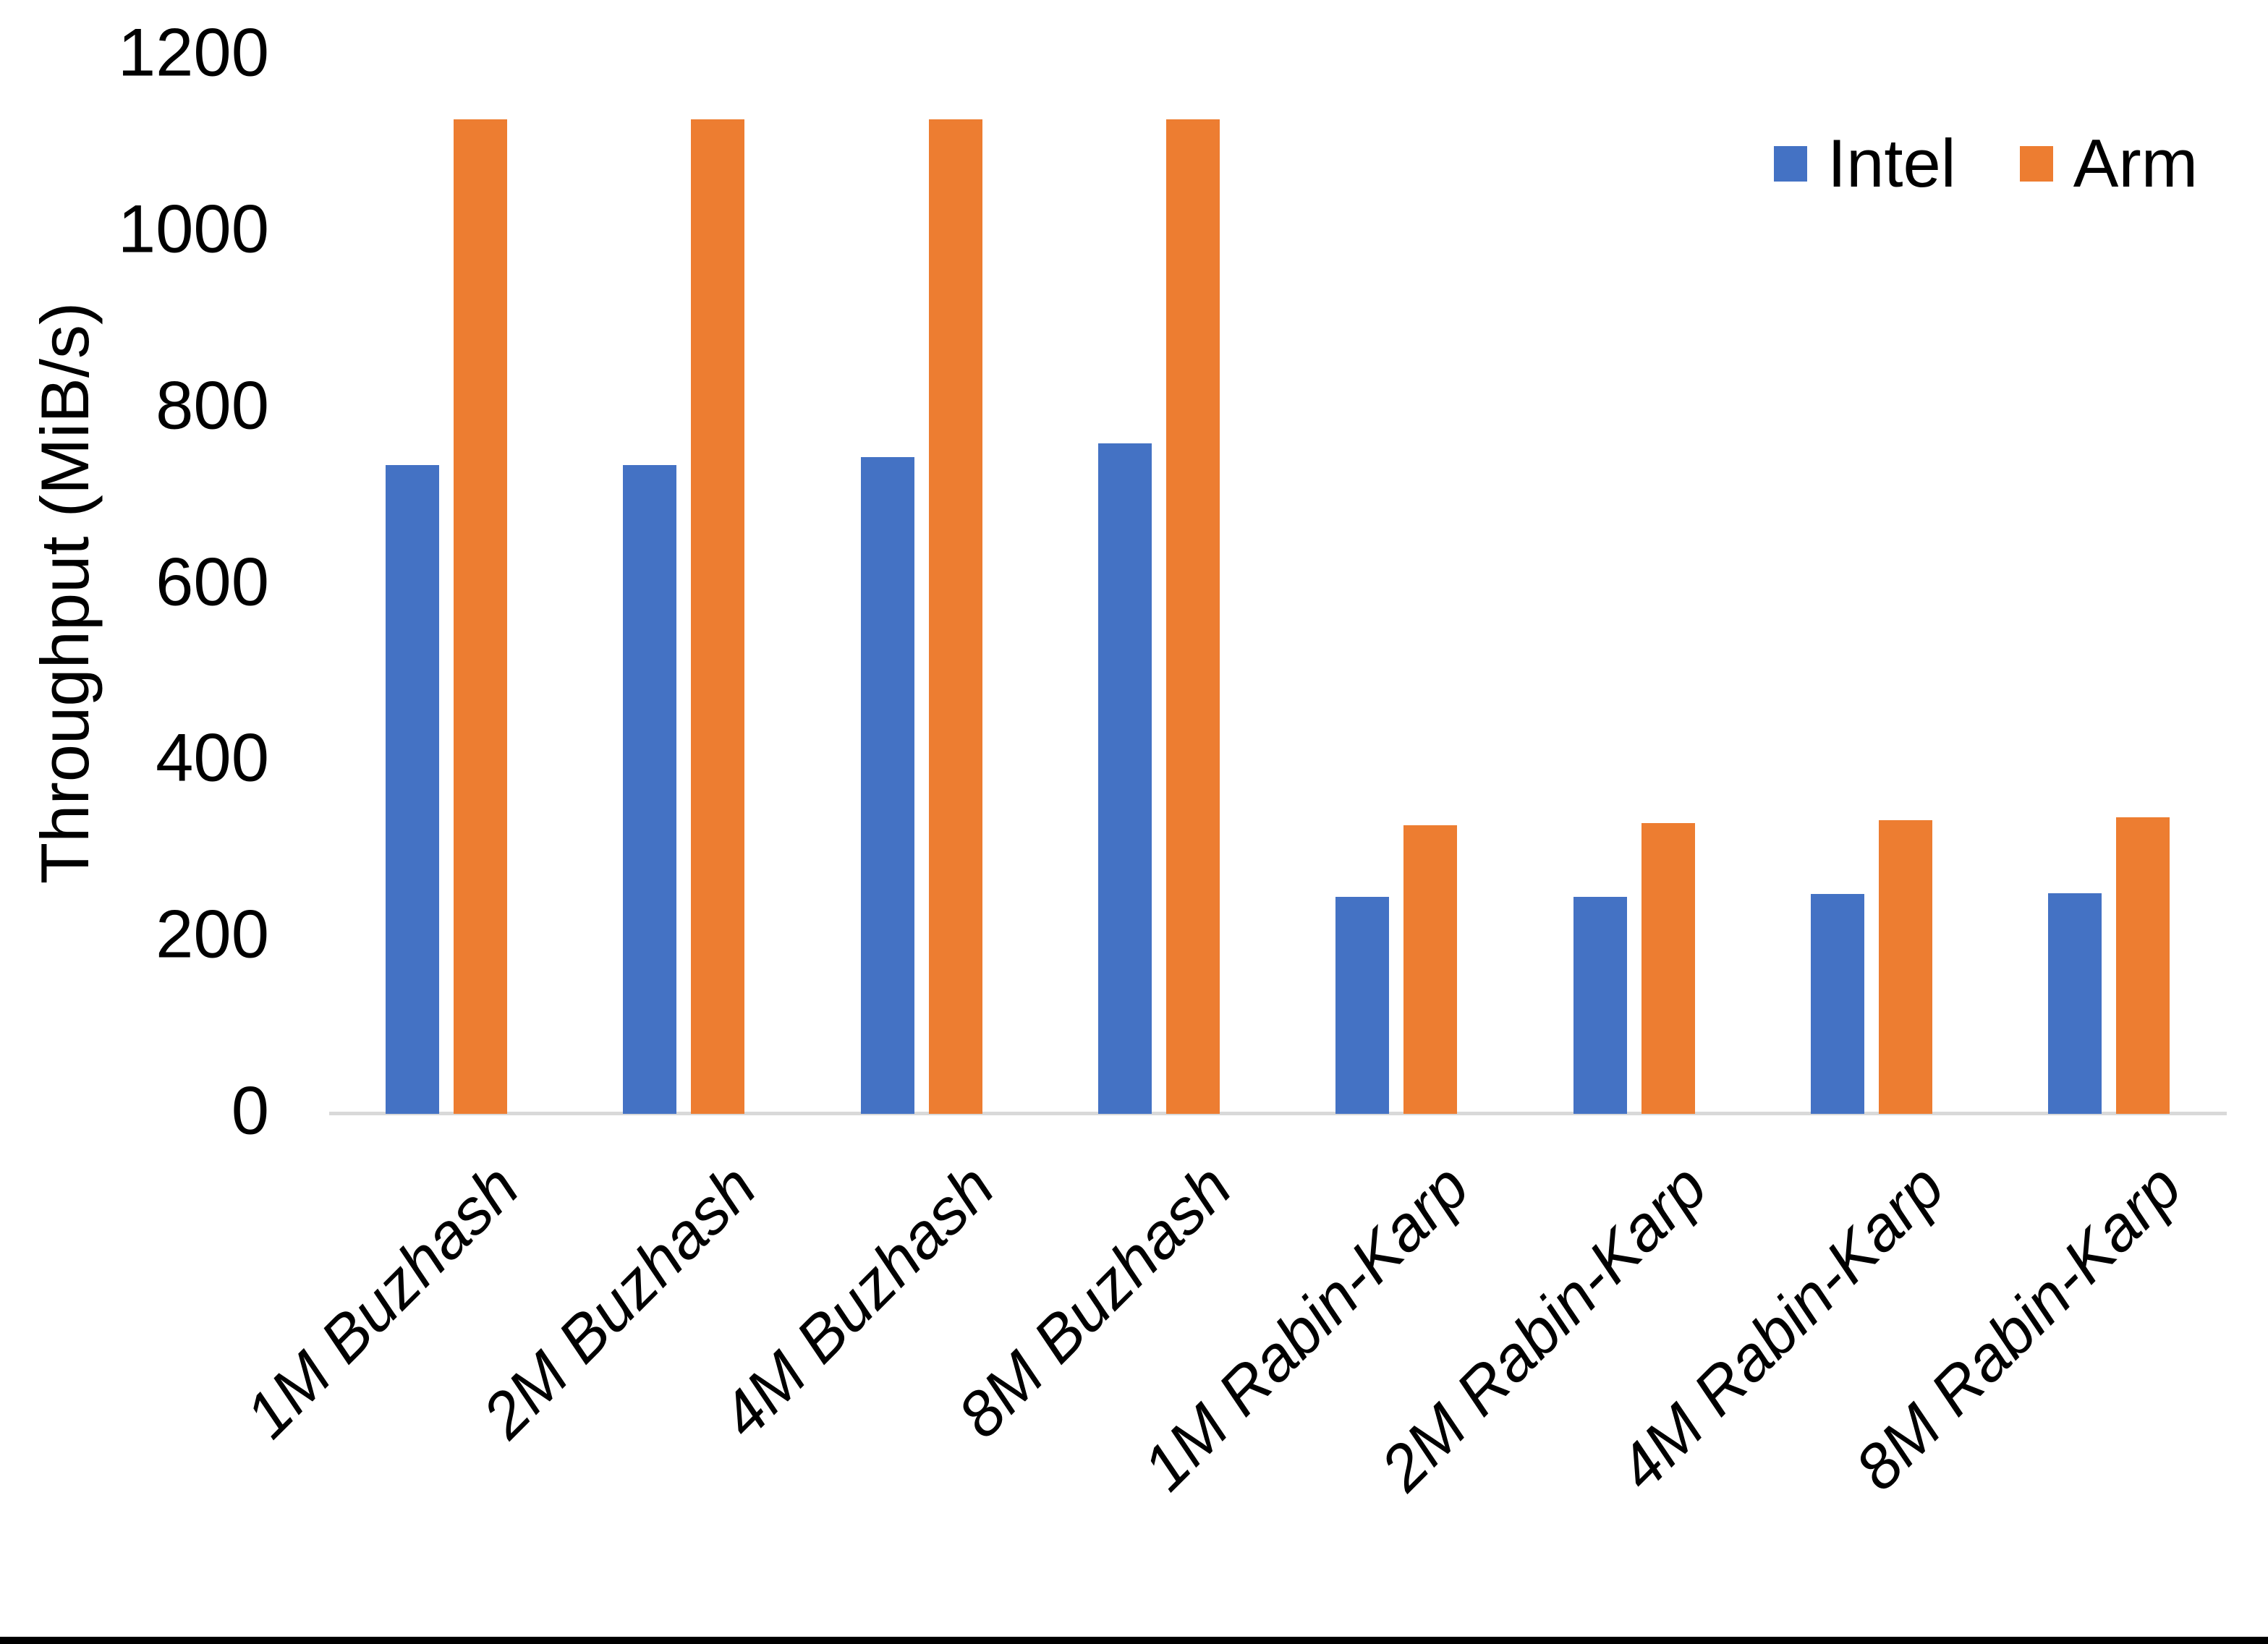 The width and height of the screenshot is (2268, 1644). Describe the element at coordinates (193, 228) in the screenshot. I see `y-tick-label: 1000` at that location.